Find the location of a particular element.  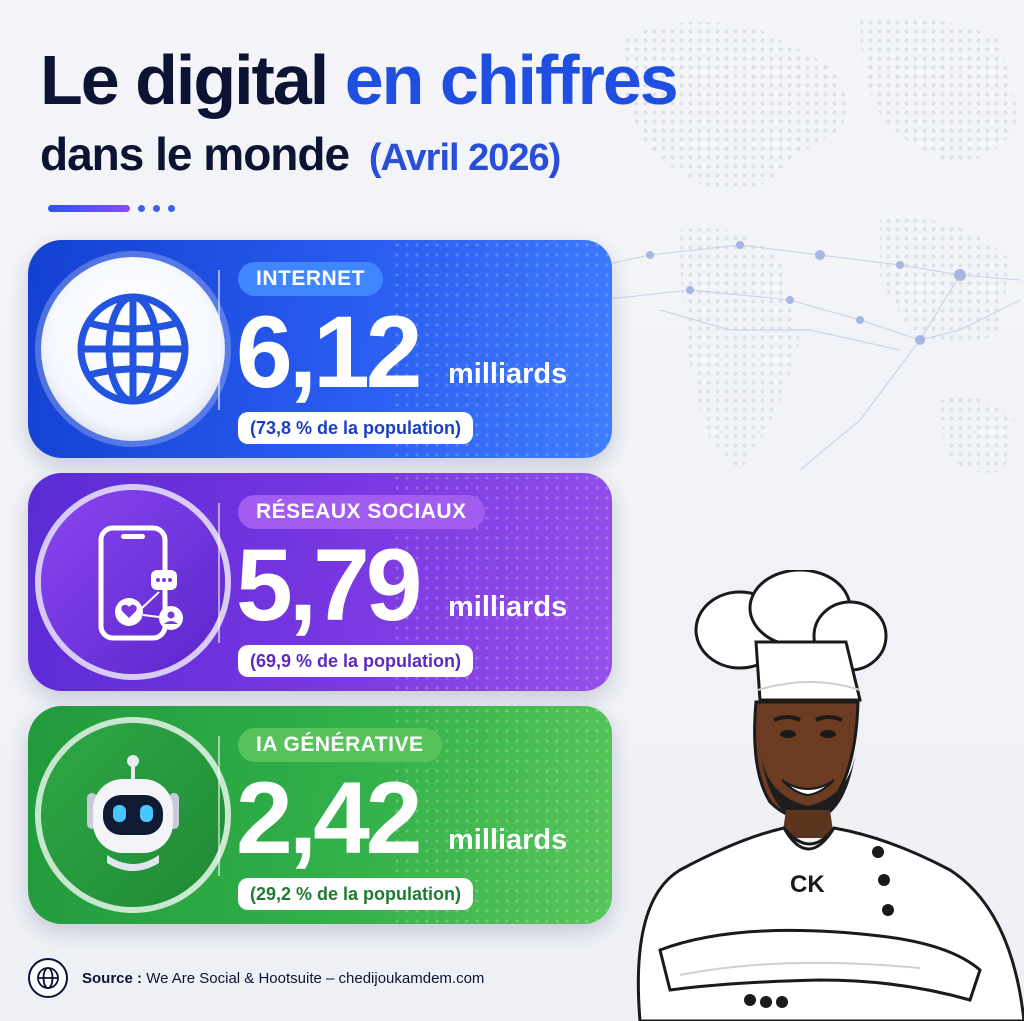

smartphone-social-icon is located at coordinates (133, 582).